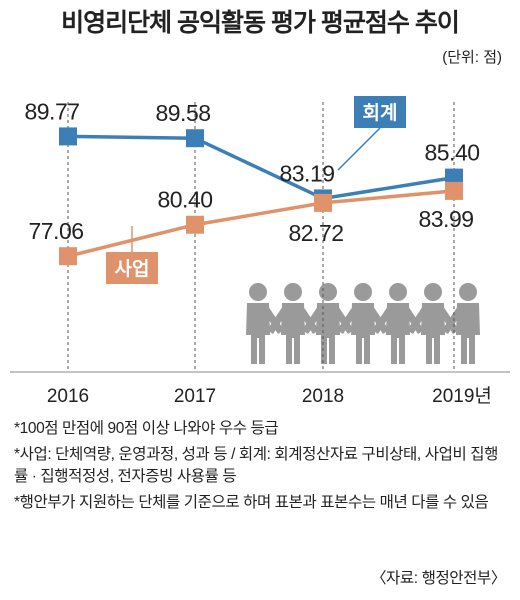 This screenshot has width=520, height=600. I want to click on legend-label: 회계, so click(380, 113).